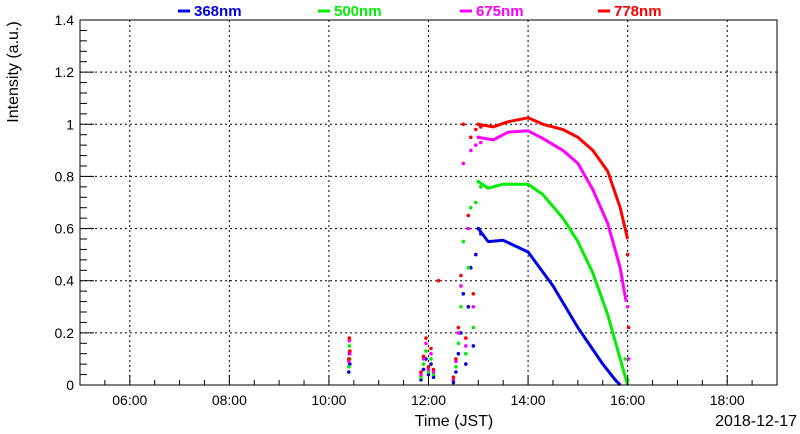 Image resolution: width=800 pixels, height=434 pixels. What do you see at coordinates (218, 11) in the screenshot?
I see `legend-label-368nm: 368nm` at bounding box center [218, 11].